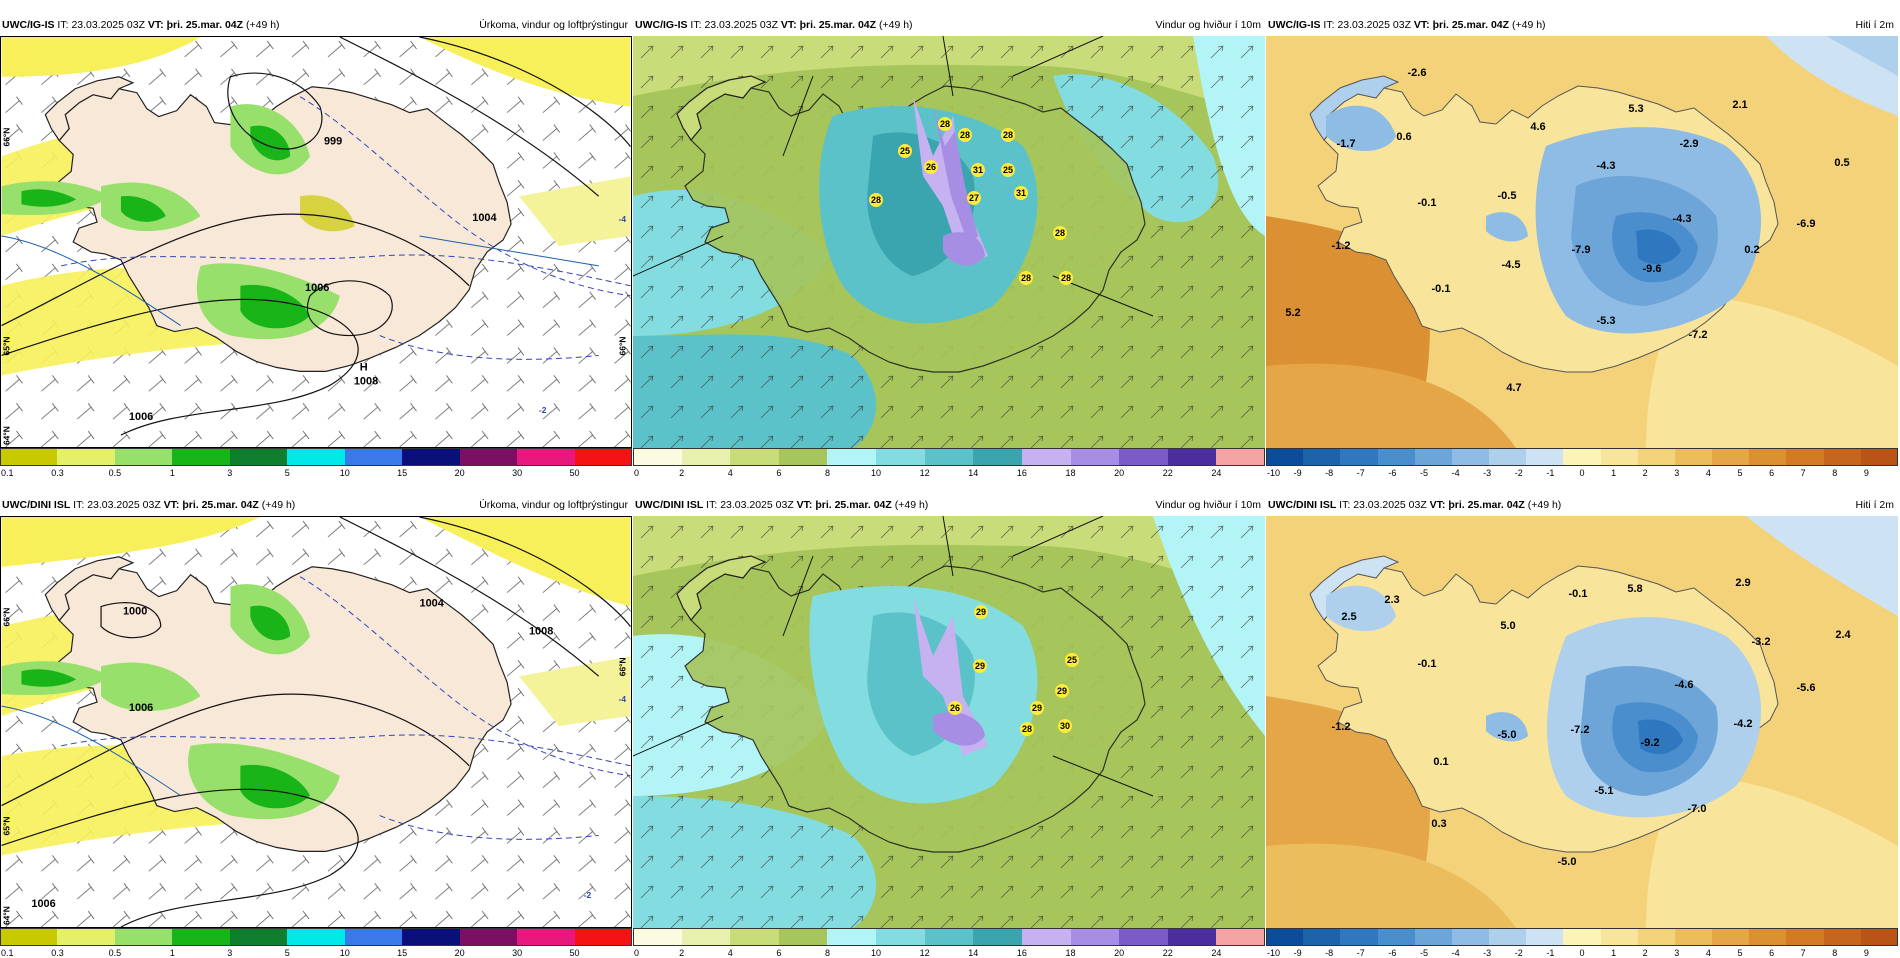  Describe the element at coordinates (28, 25) in the screenshot. I see `model-name: UWC/IG-IS` at that location.